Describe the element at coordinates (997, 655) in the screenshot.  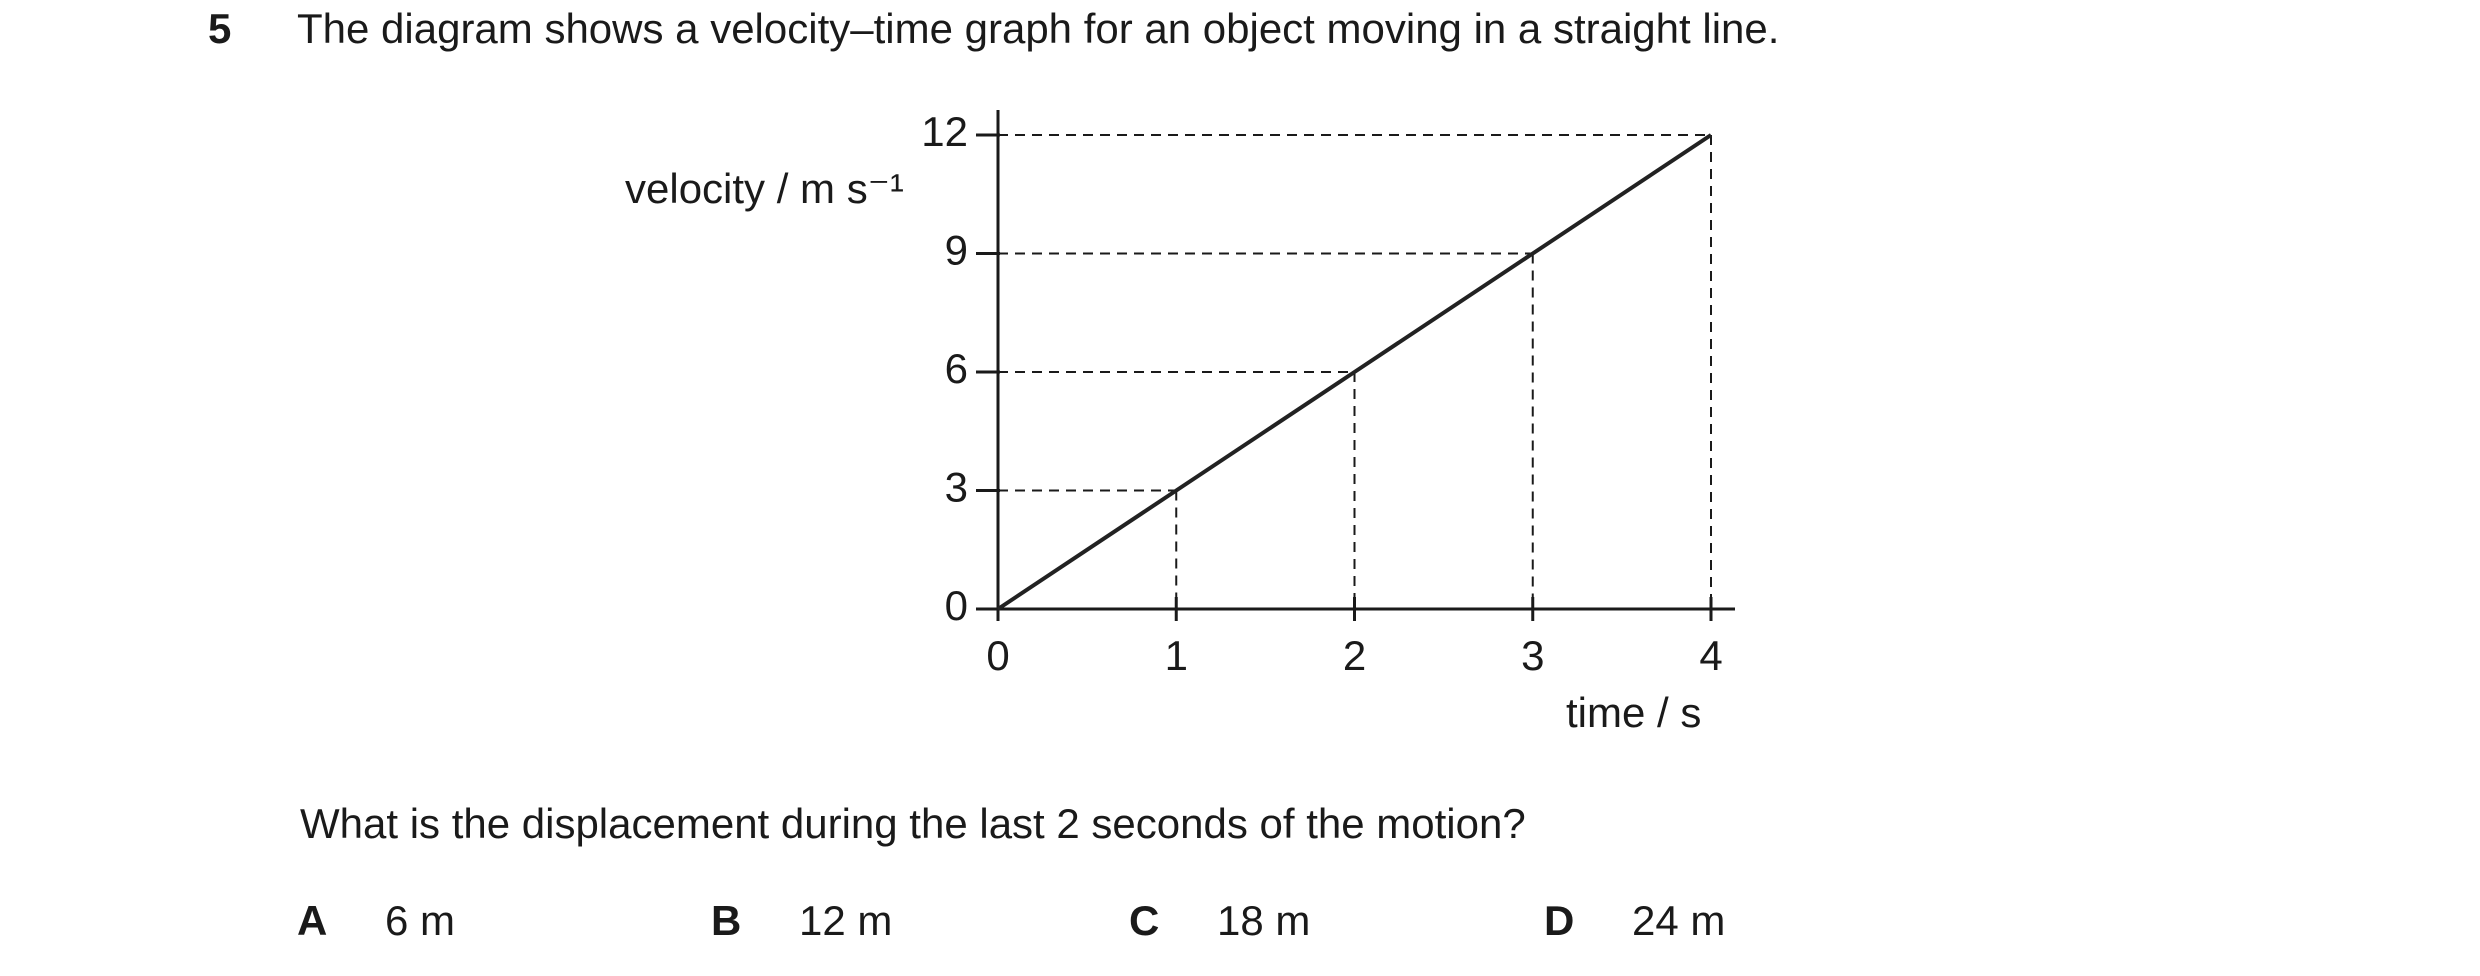
I see `x-tick-label: 0` at that location.